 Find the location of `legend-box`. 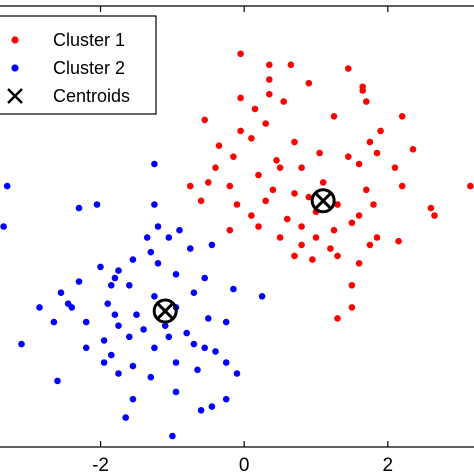

legend-box is located at coordinates (78, 65).